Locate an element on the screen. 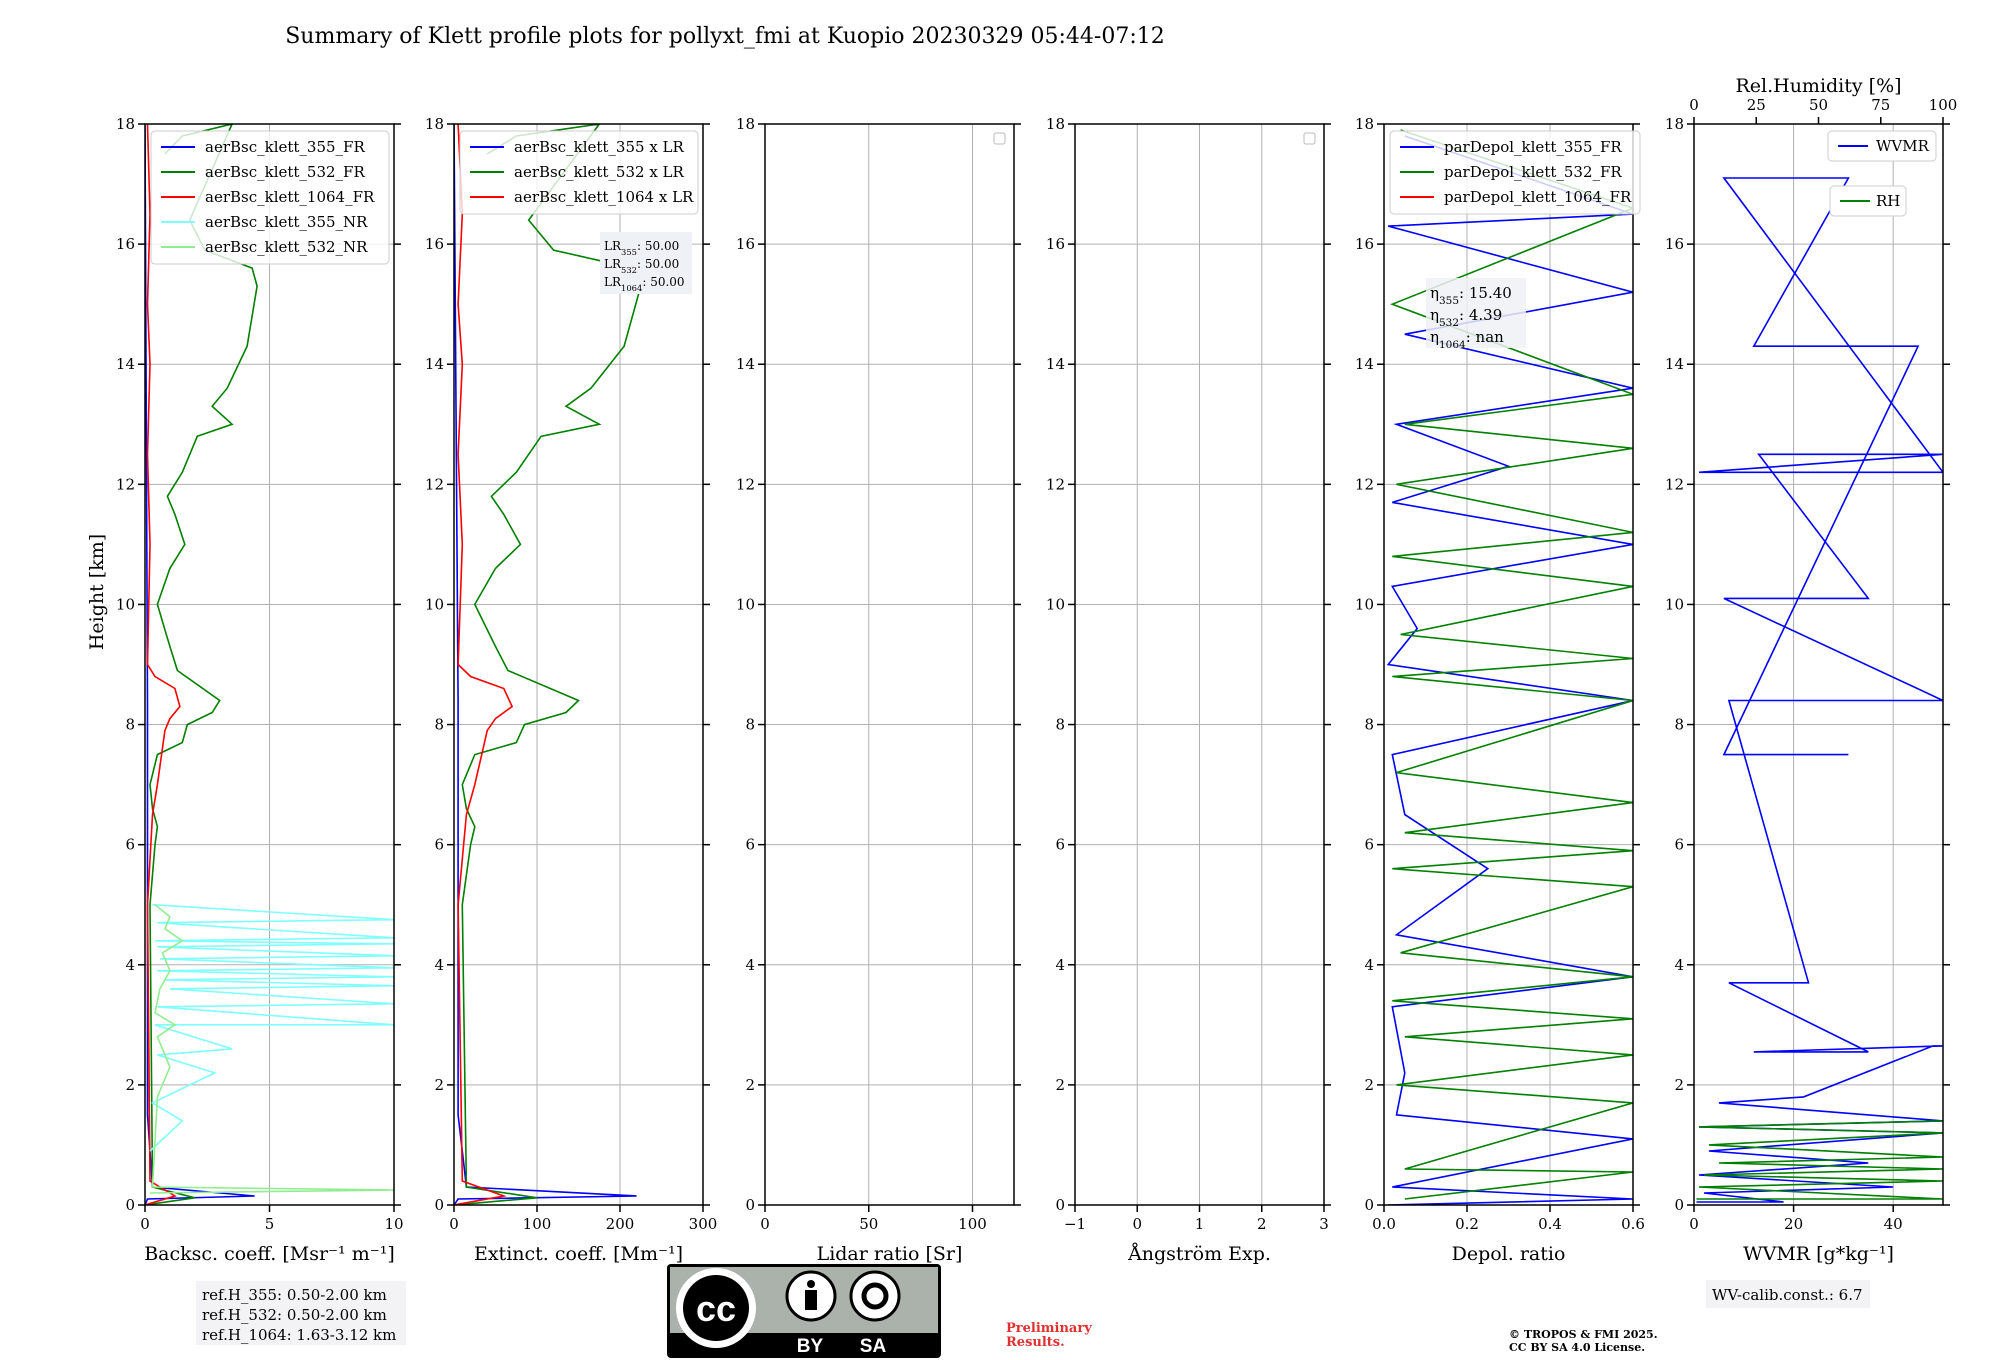 Image resolution: width=2000 pixels, height=1360 pixels. legend-label: aerBsc_klett_532 x LR is located at coordinates (599, 172).